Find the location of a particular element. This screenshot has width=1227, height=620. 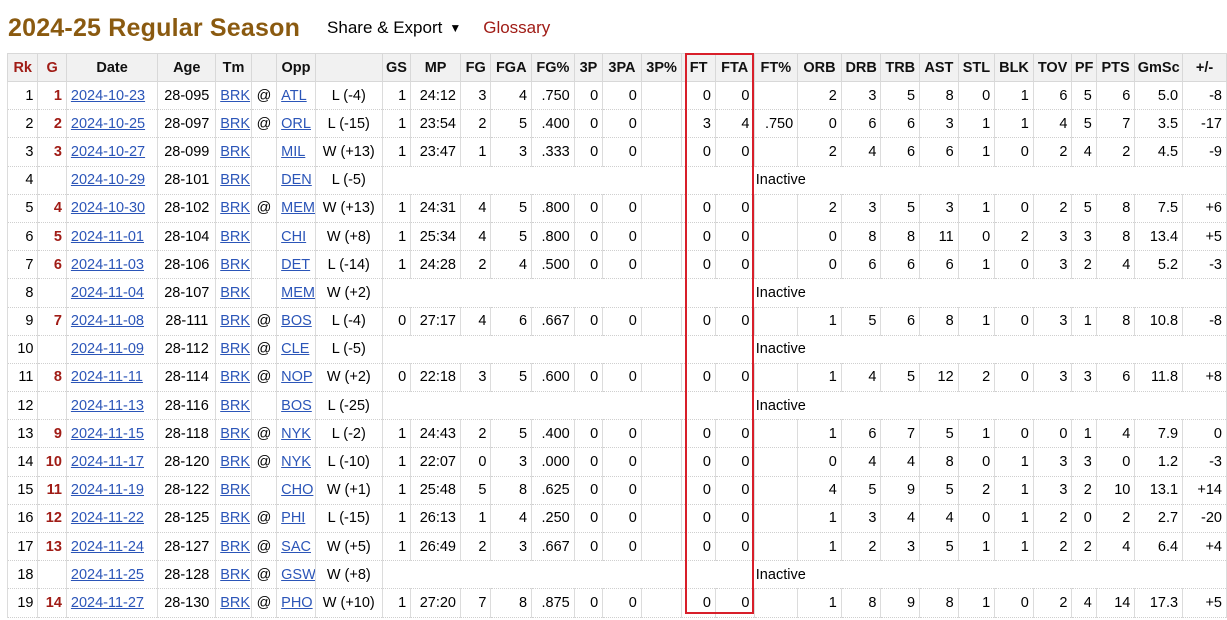

column-header-gmsc: GmSc is located at coordinates (1159, 67).